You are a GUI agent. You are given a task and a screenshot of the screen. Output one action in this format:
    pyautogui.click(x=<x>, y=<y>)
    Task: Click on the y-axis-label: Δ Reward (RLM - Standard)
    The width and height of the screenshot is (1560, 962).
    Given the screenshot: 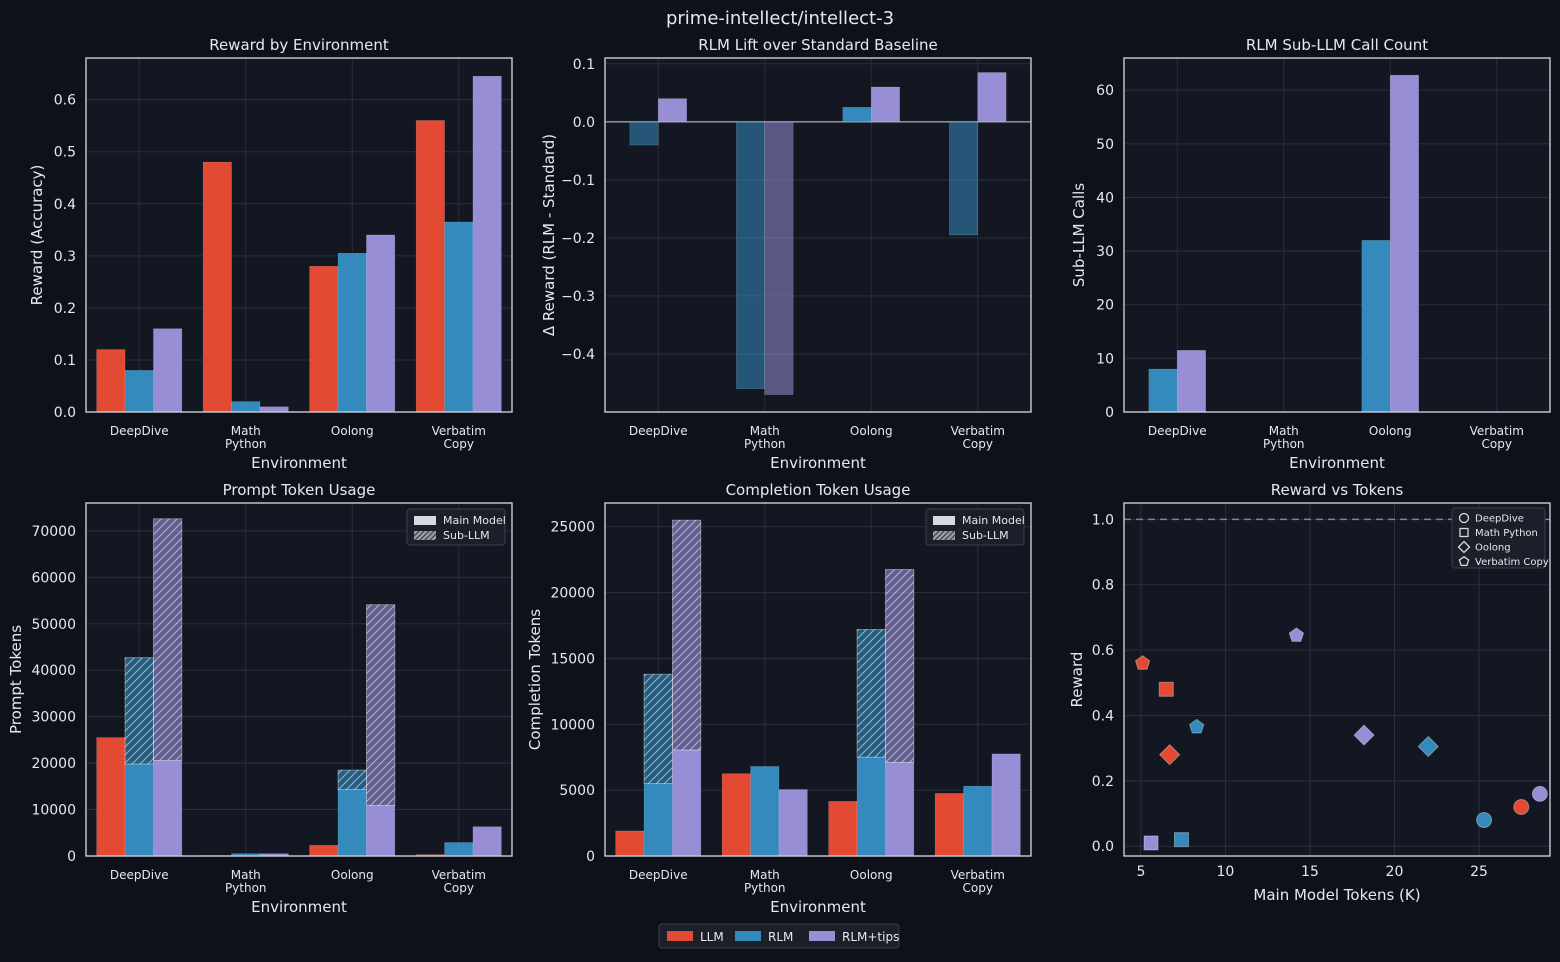 What is the action you would take?
    pyautogui.click(x=549, y=235)
    